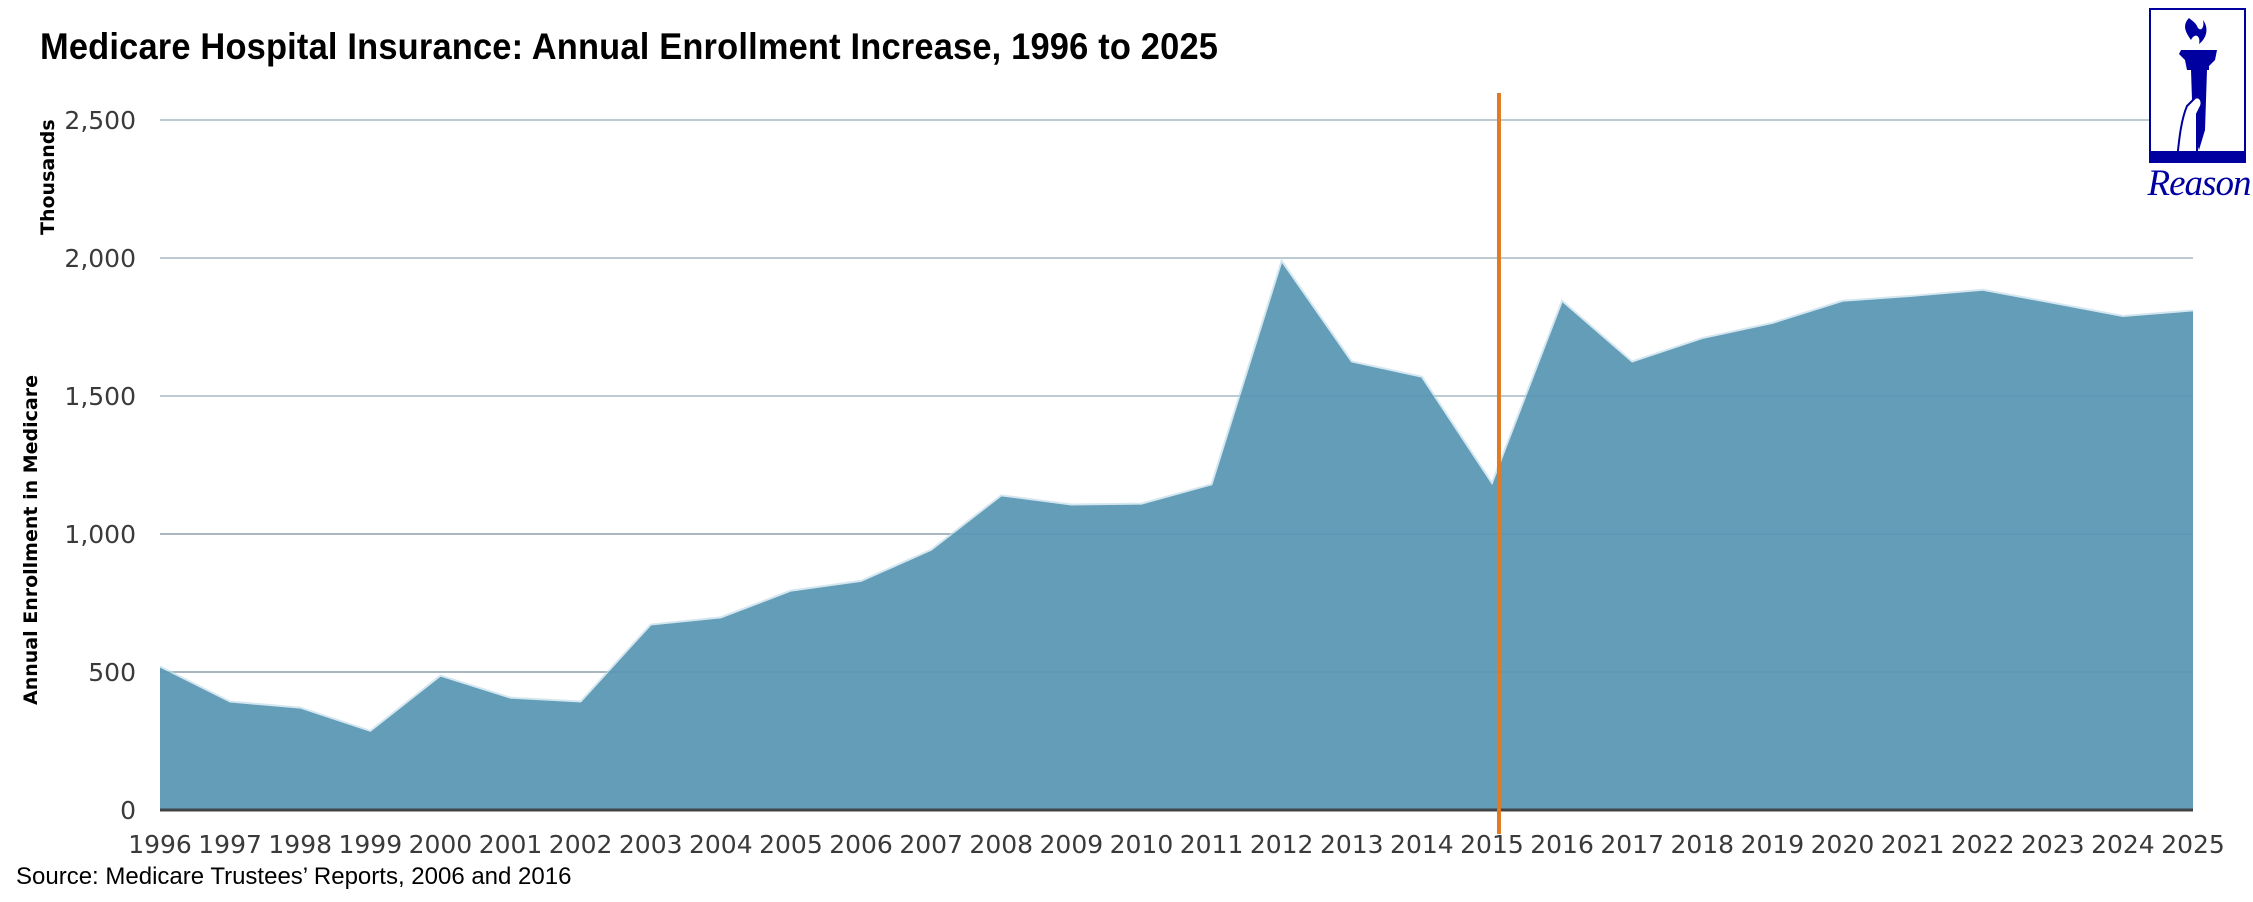 This screenshot has width=2253, height=902. I want to click on y-axis-title: Annual Enrollment in Medicare, so click(31, 540).